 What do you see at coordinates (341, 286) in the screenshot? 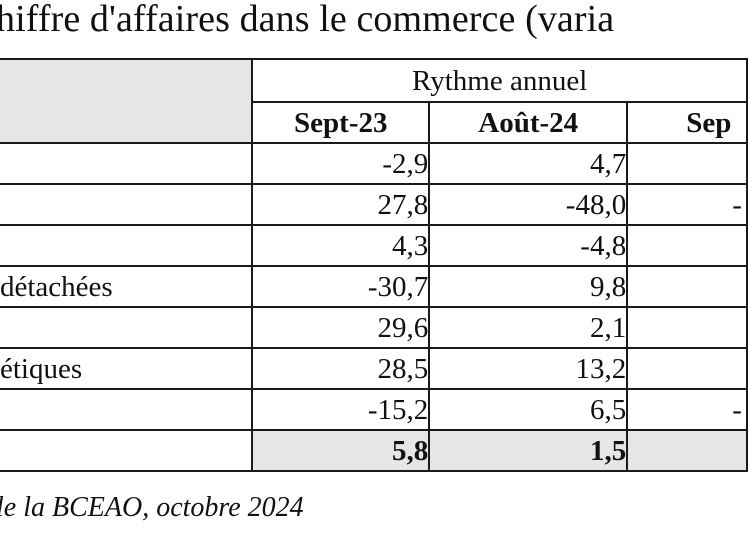
I see `cell-value: -30,7` at bounding box center [341, 286].